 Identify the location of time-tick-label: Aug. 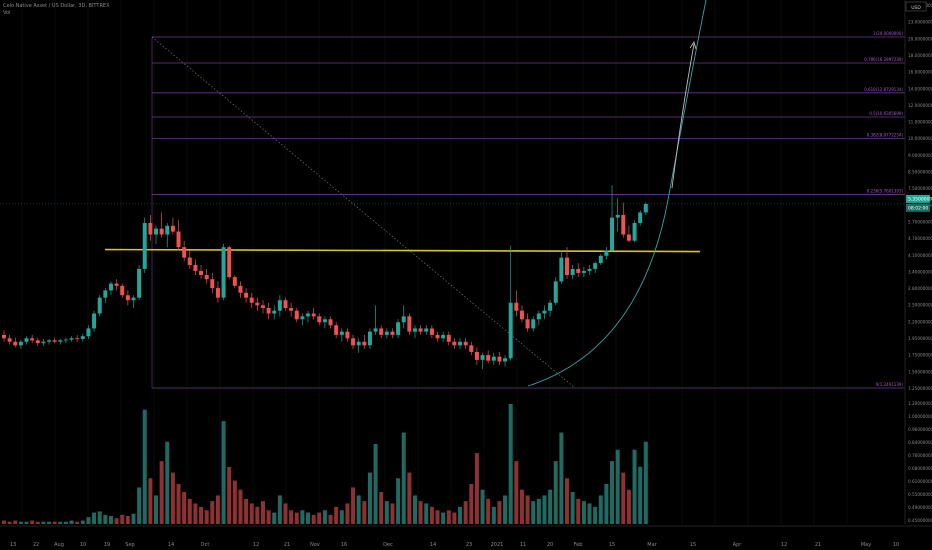
(59, 545).